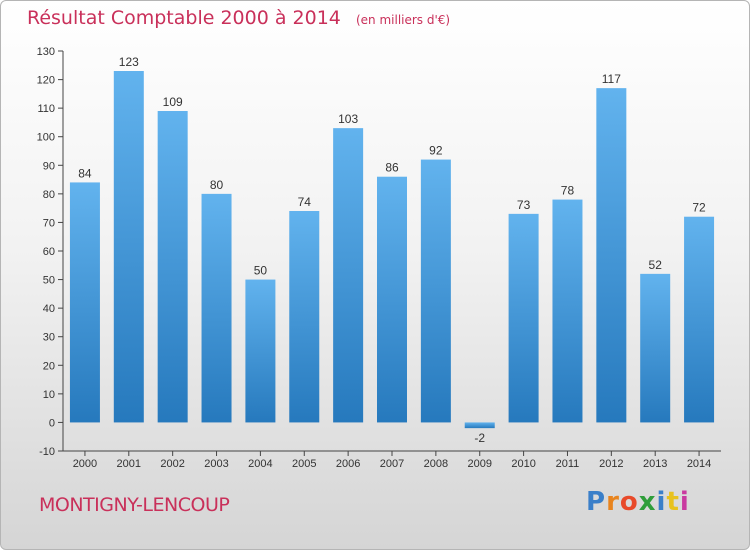  I want to click on town-name: MONTIGNY-LENCOUP, so click(134, 505).